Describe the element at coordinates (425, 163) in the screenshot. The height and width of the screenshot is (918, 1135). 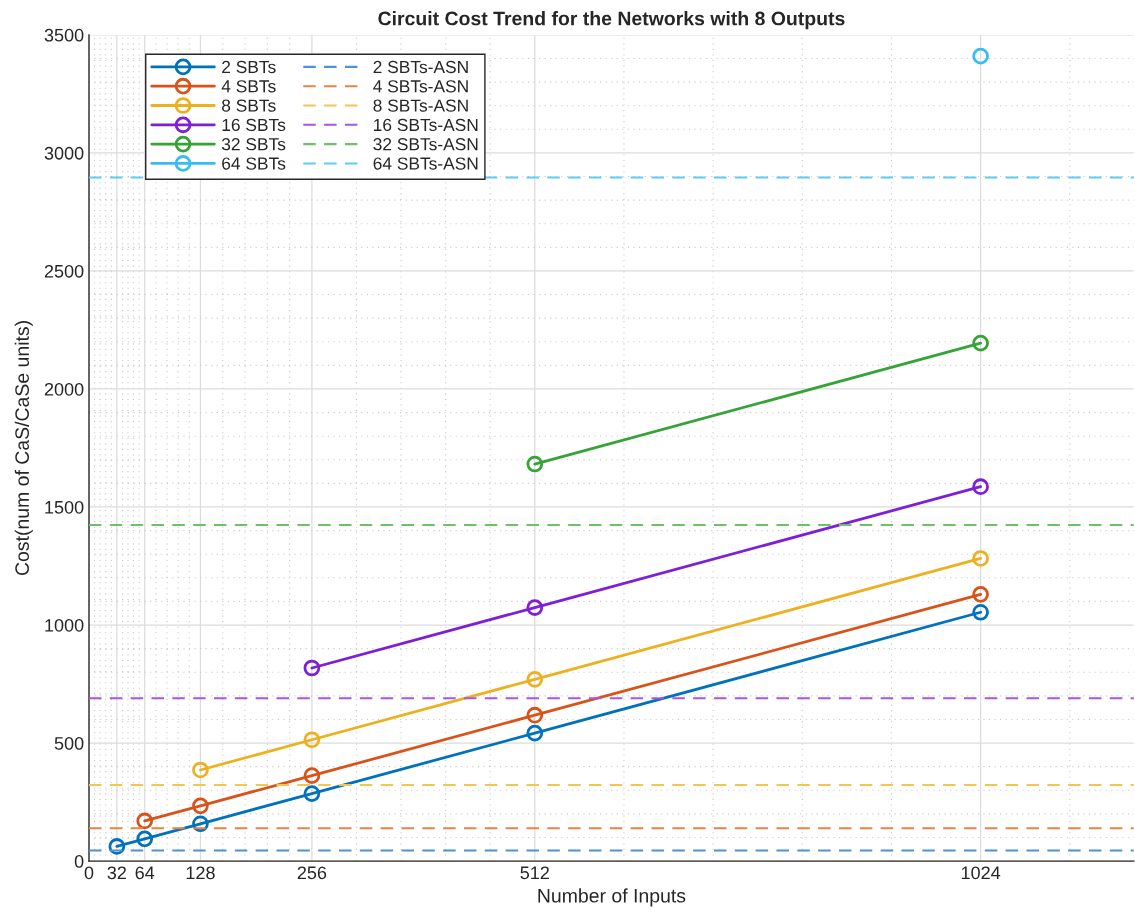
I see `ref-line-label: 64 SBTs-ASN` at that location.